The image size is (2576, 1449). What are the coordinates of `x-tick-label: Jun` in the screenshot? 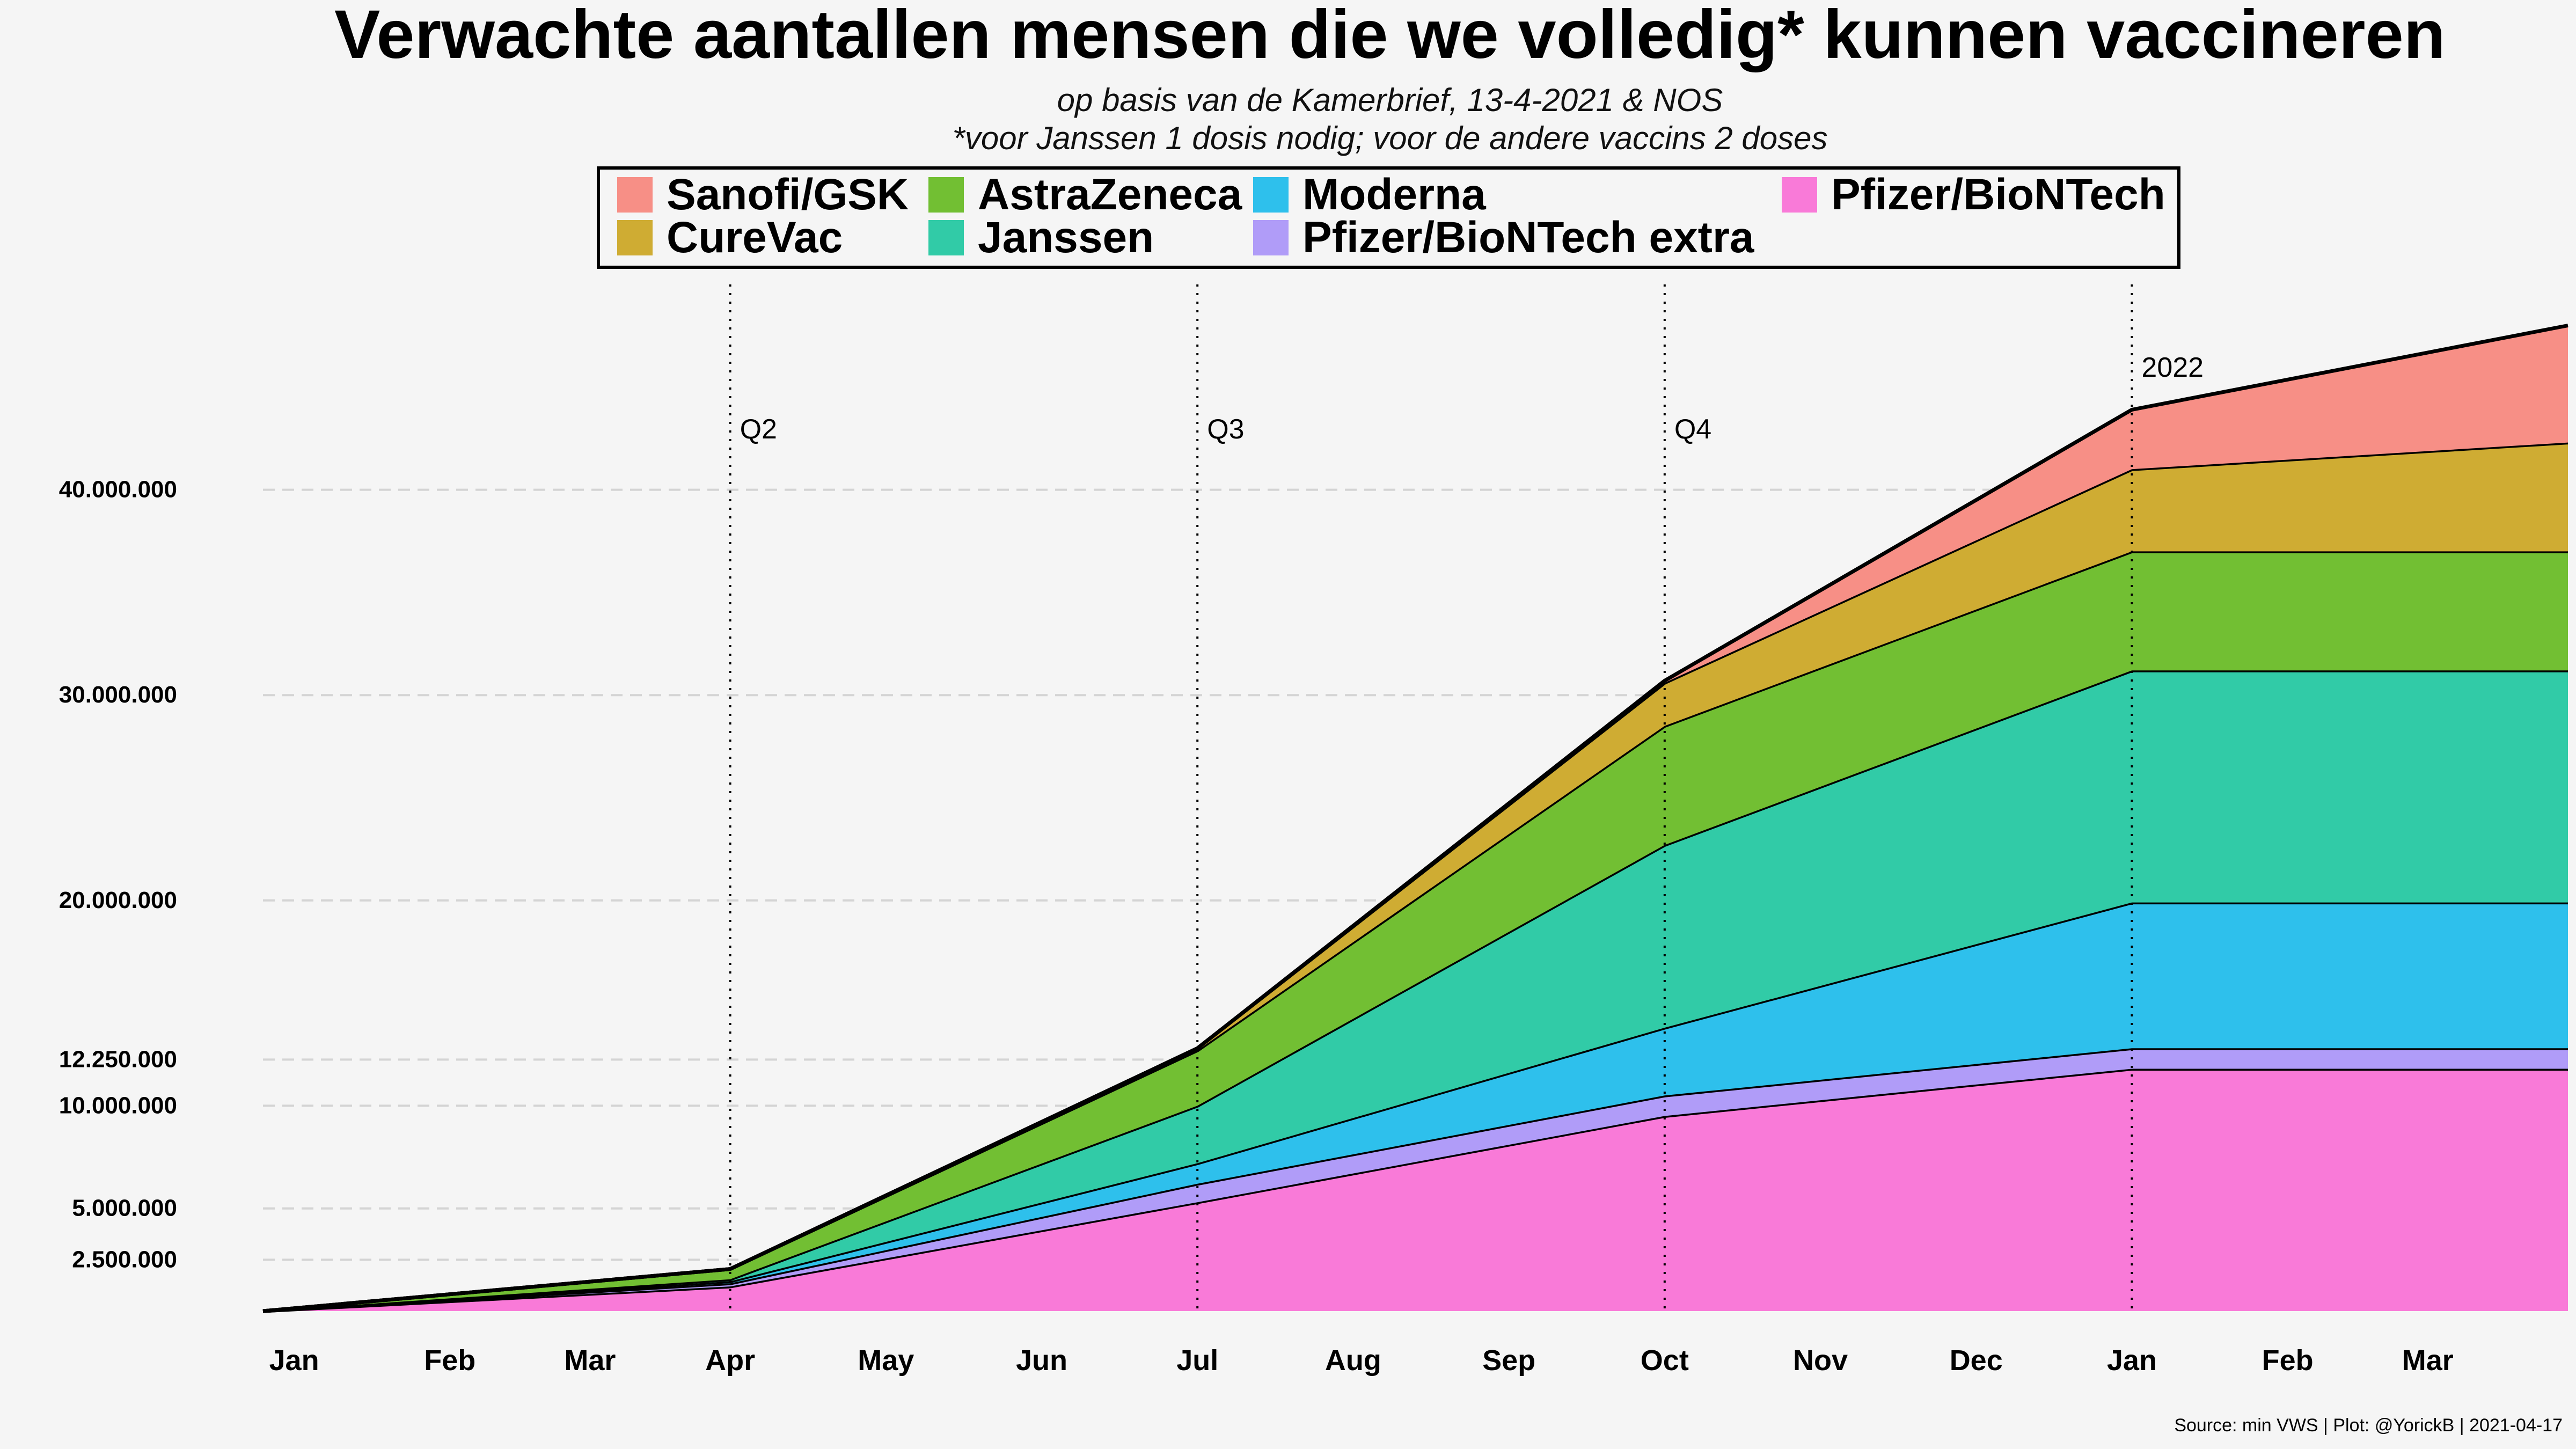 It's located at (1041, 1360).